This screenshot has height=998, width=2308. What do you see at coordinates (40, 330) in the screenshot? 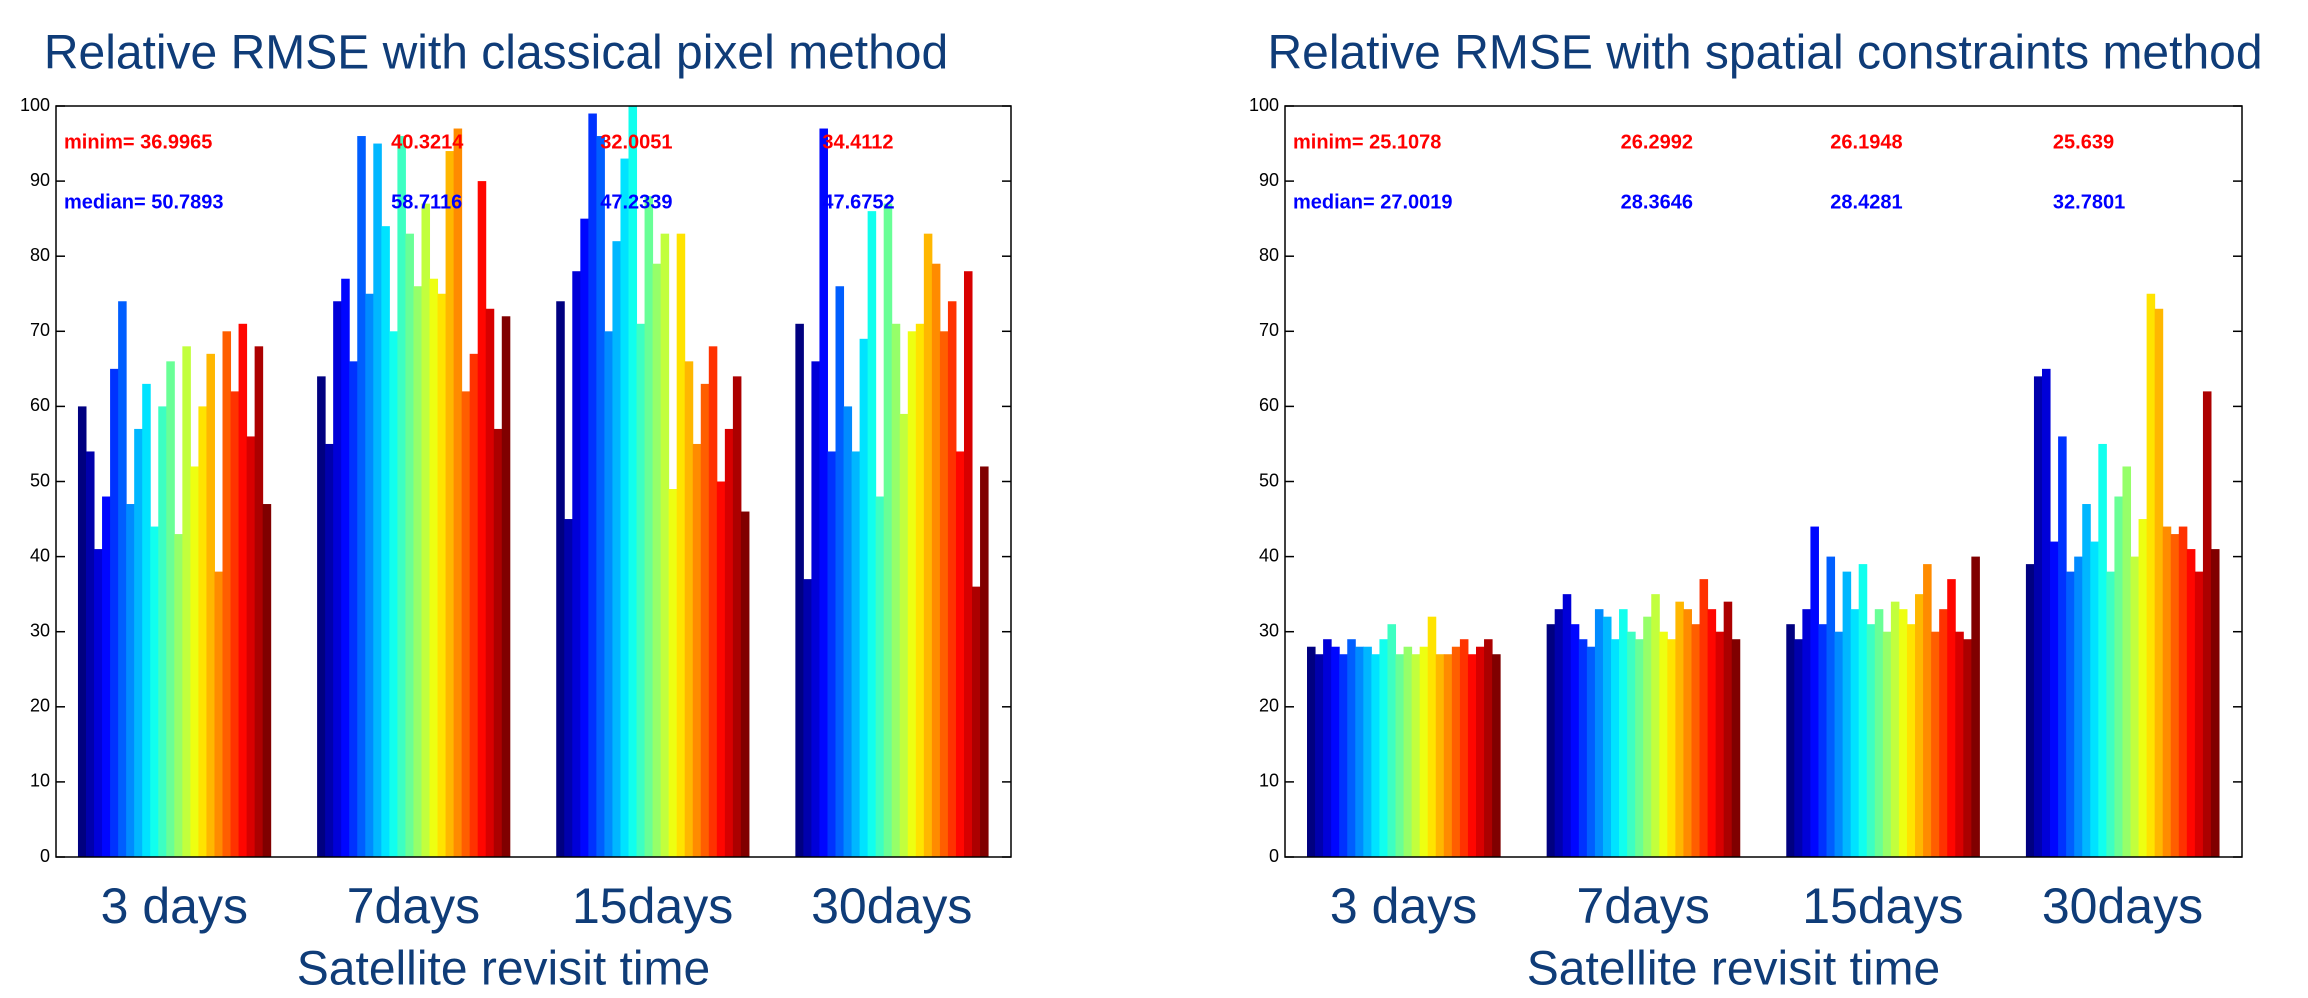
I see `y-tick-label: 70` at bounding box center [40, 330].